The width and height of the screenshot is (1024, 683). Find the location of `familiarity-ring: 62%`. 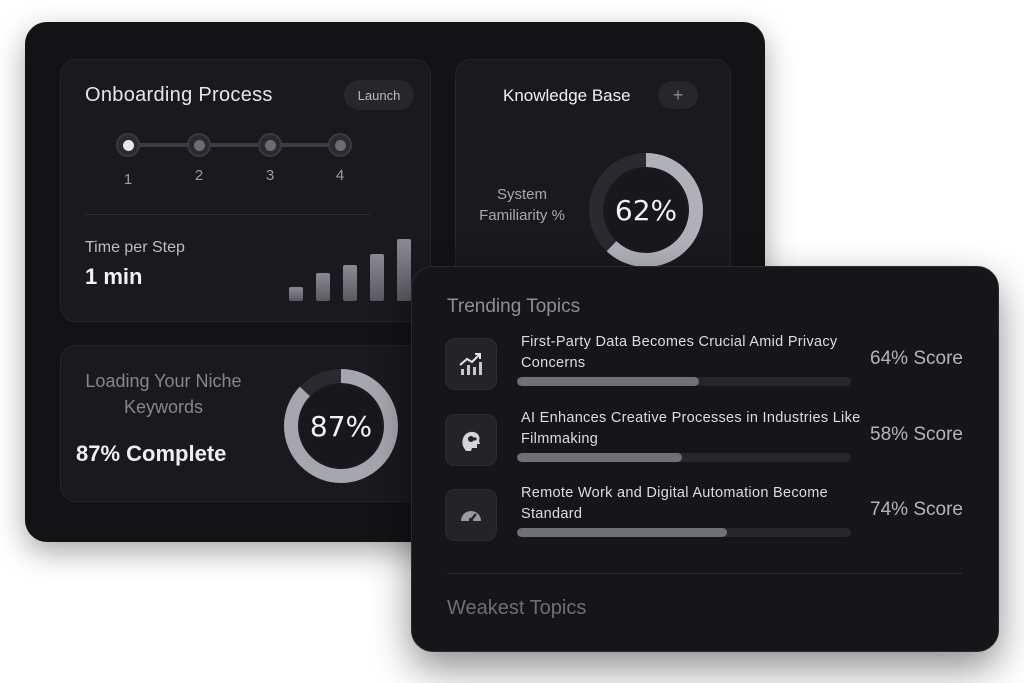

familiarity-ring: 62% is located at coordinates (646, 210).